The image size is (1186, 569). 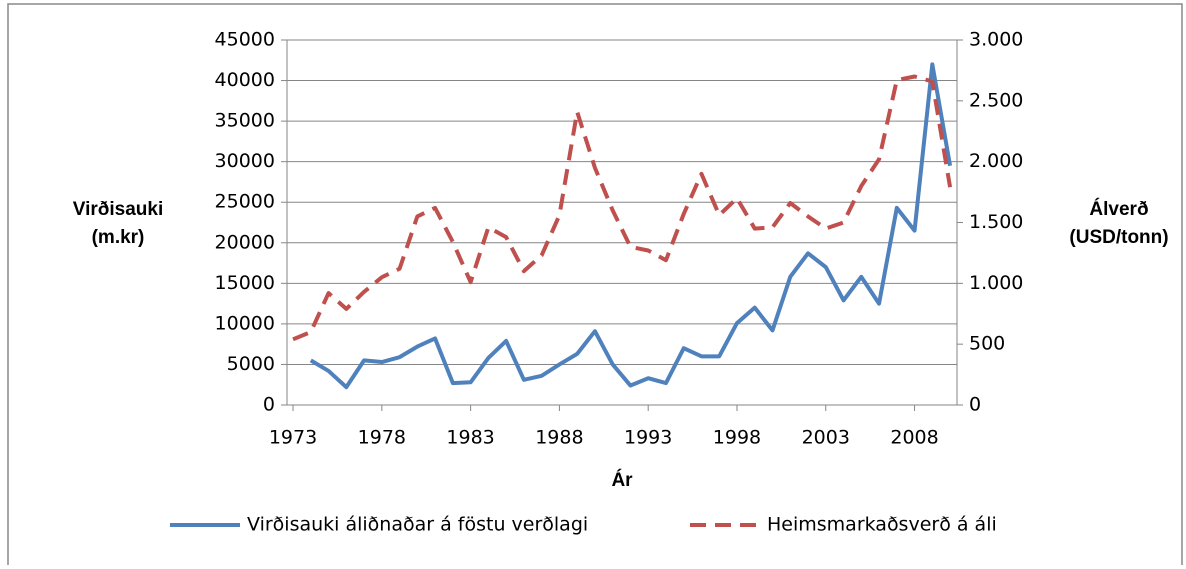 What do you see at coordinates (245, 323) in the screenshot?
I see `y-tick-label: 10000` at bounding box center [245, 323].